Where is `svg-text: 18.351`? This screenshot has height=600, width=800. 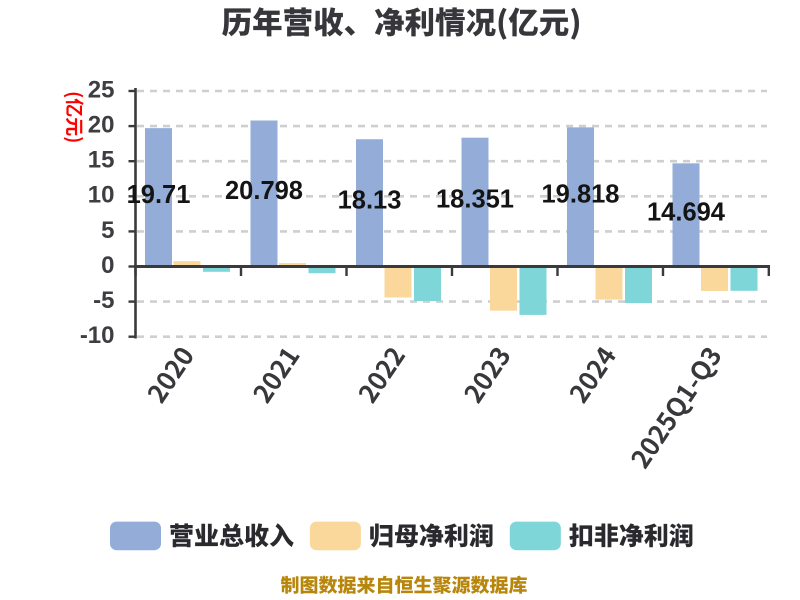 svg-text: 18.351 is located at coordinates (475, 200).